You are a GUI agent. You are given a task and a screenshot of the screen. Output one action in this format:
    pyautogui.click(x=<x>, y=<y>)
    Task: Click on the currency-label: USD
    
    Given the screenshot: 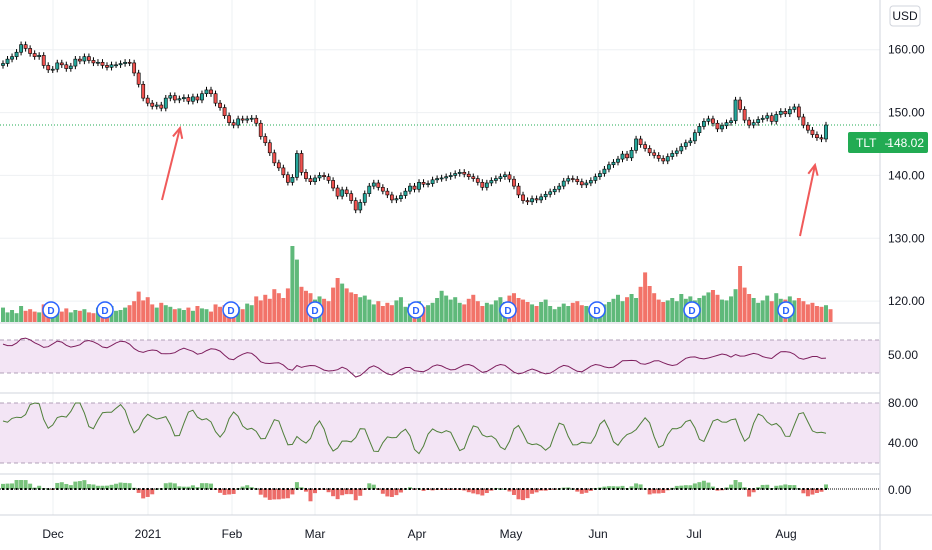 What is the action you would take?
    pyautogui.click(x=905, y=16)
    